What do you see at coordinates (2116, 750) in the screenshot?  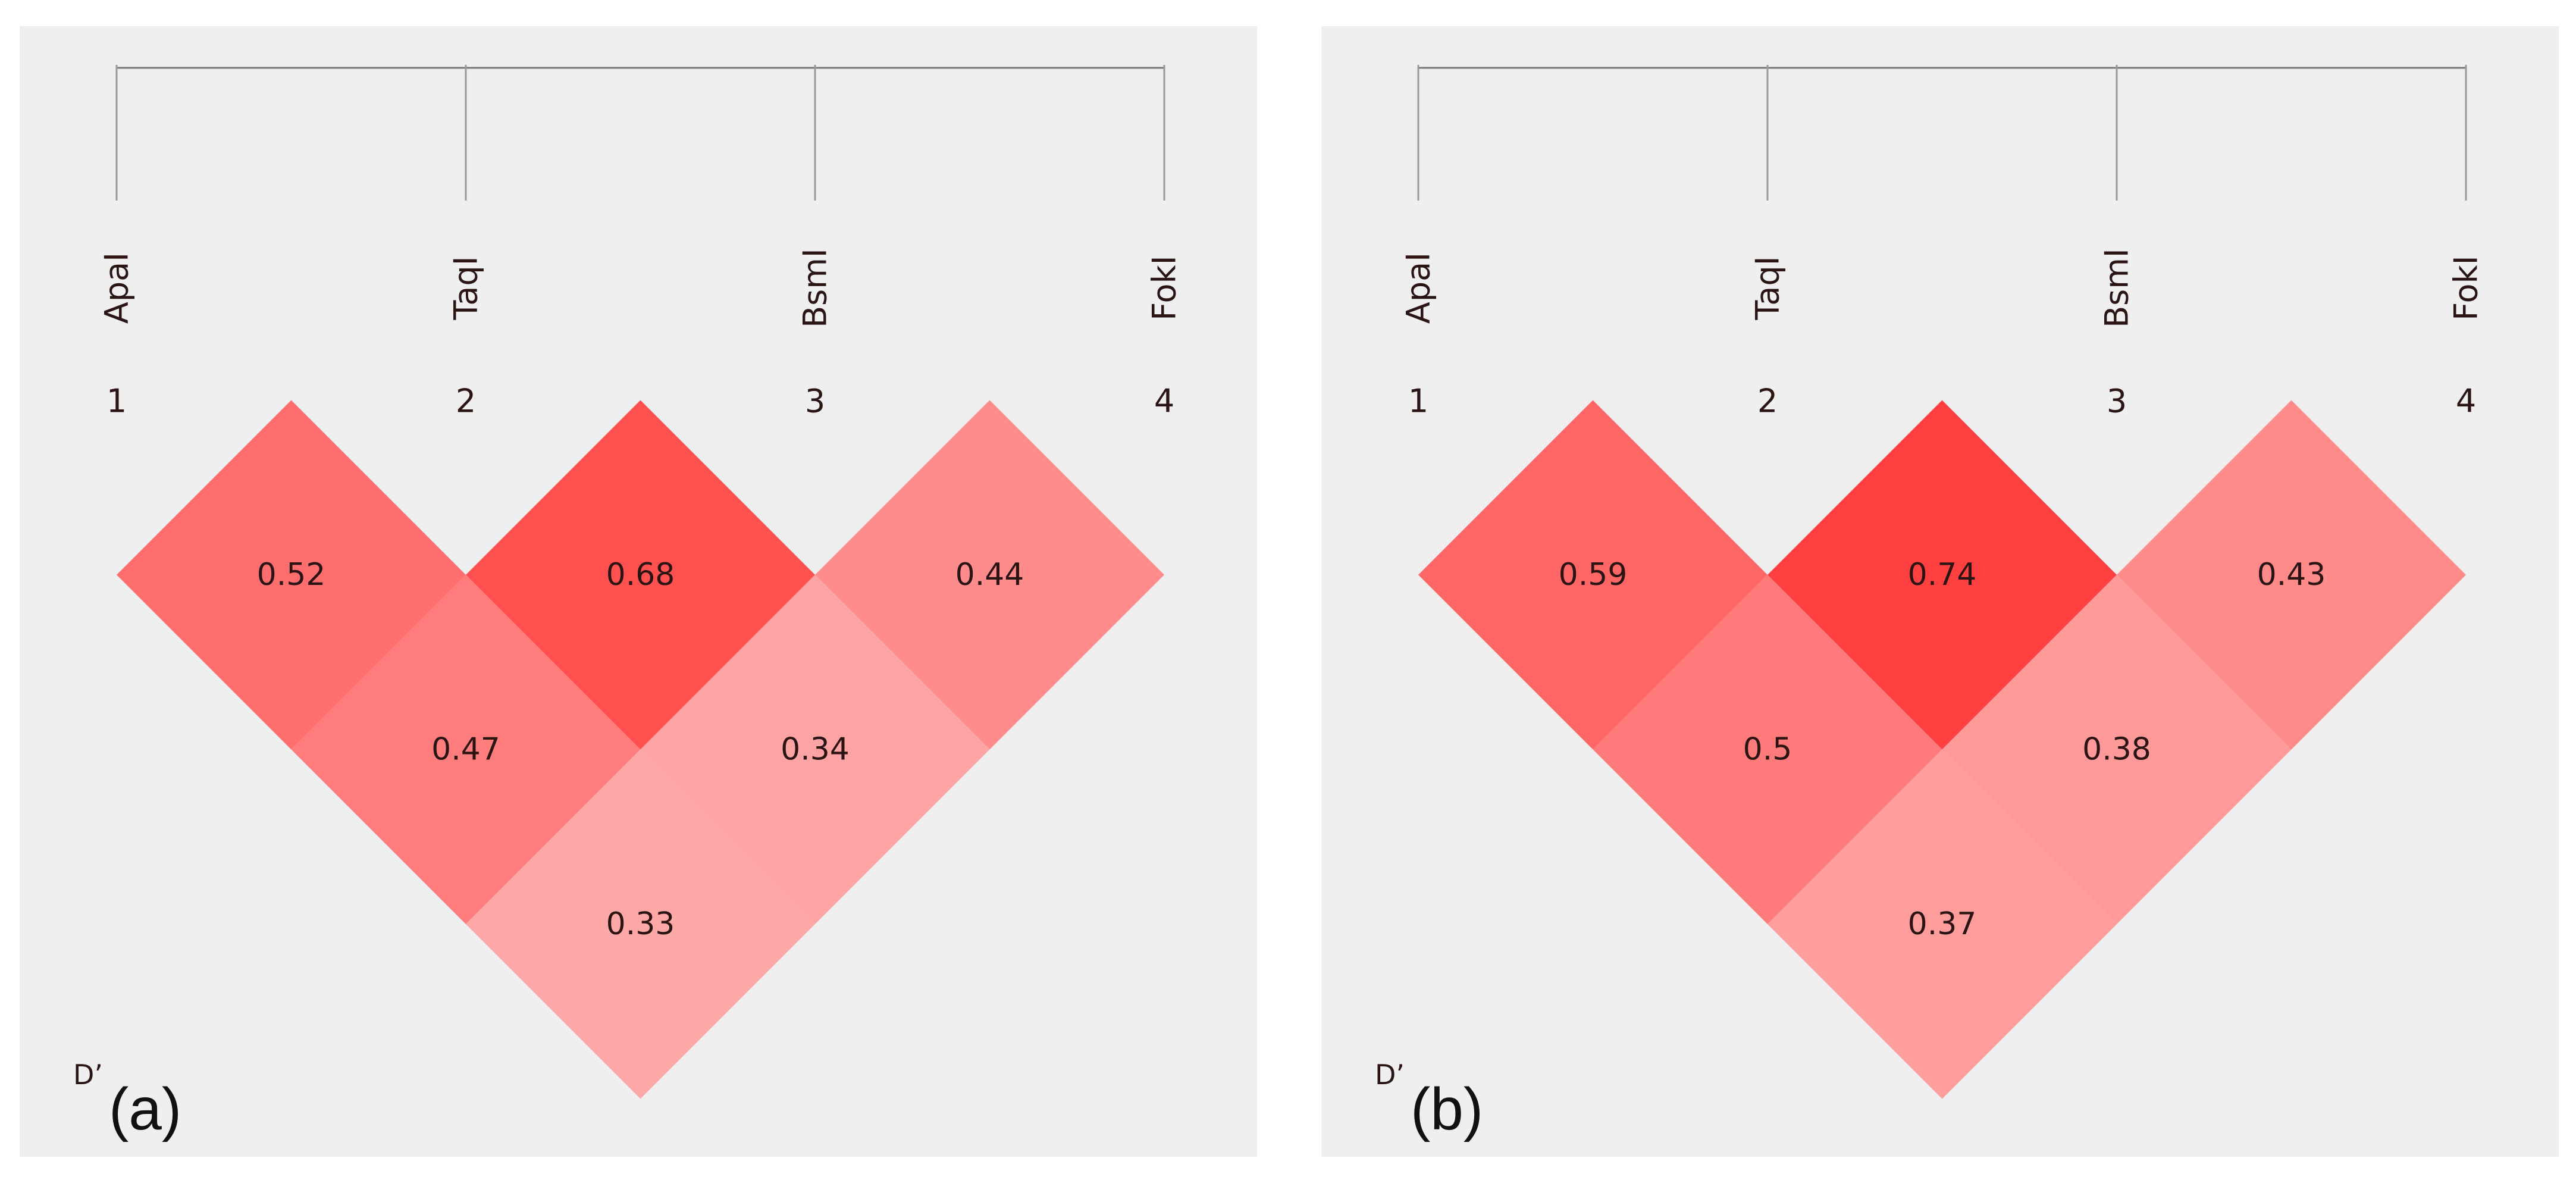 I see `ld-cell-value: 0.38` at bounding box center [2116, 750].